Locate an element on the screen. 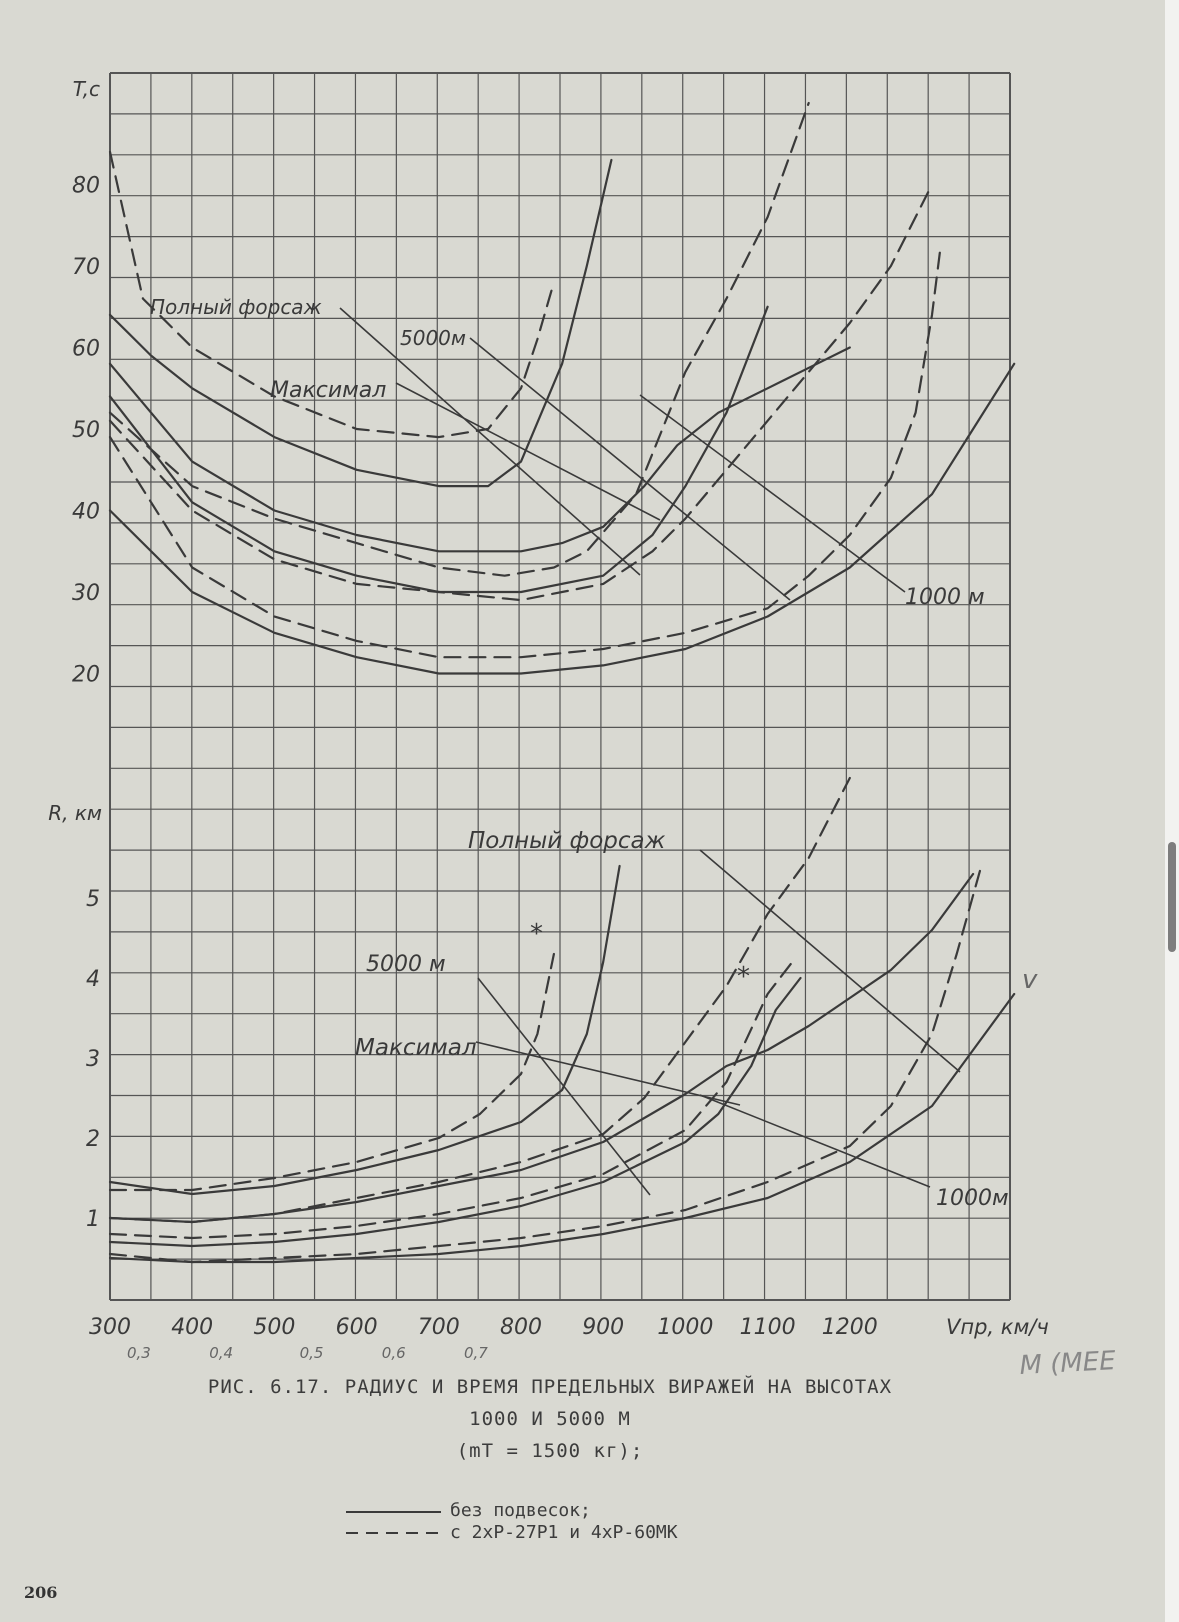 The height and width of the screenshot is (1622, 1179). asterisk-mark-1: * is located at coordinates (536, 934).